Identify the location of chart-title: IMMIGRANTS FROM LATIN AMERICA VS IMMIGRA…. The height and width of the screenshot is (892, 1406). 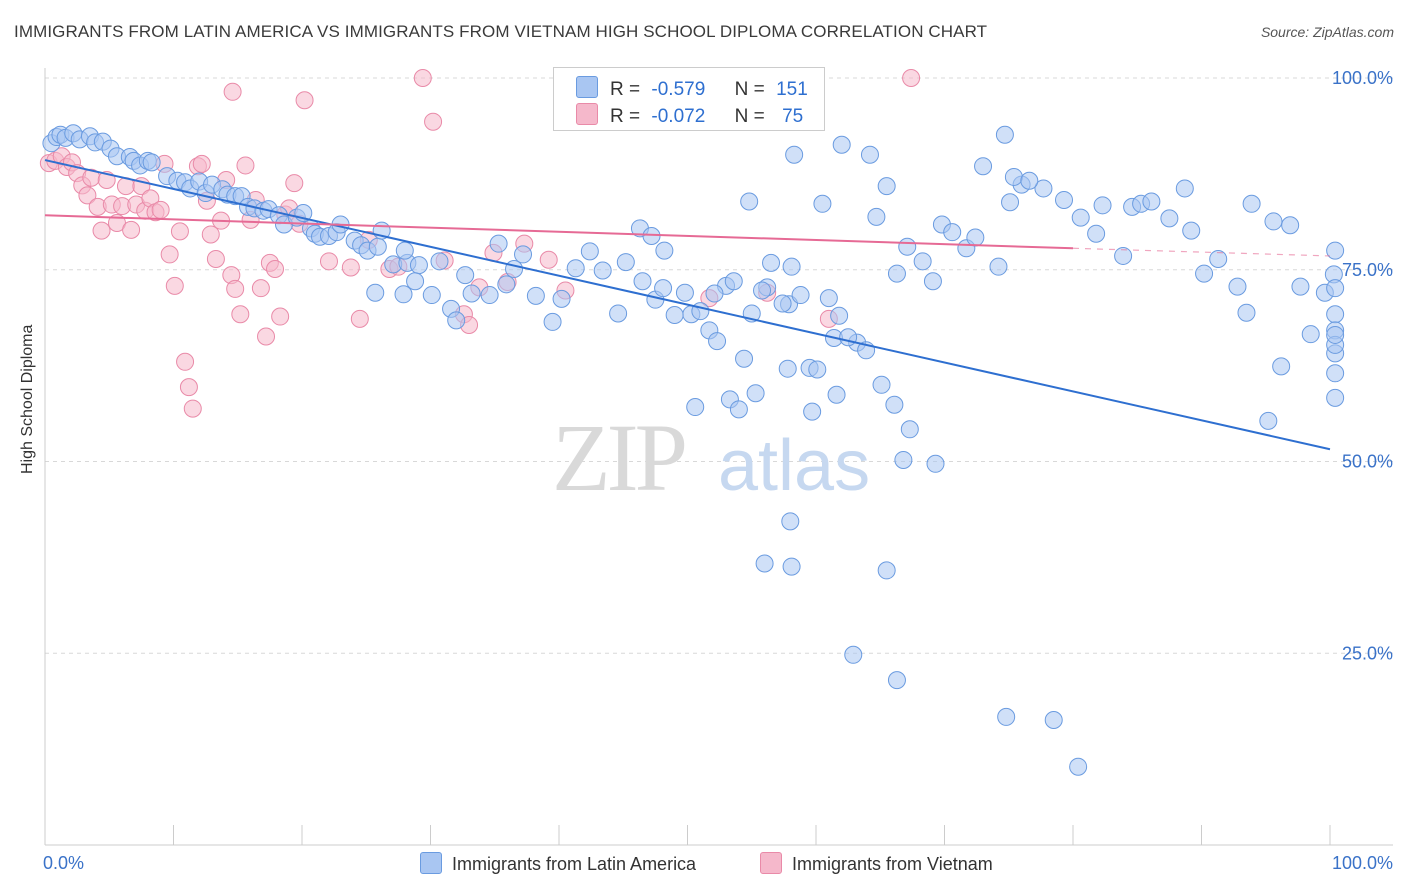
(501, 31).